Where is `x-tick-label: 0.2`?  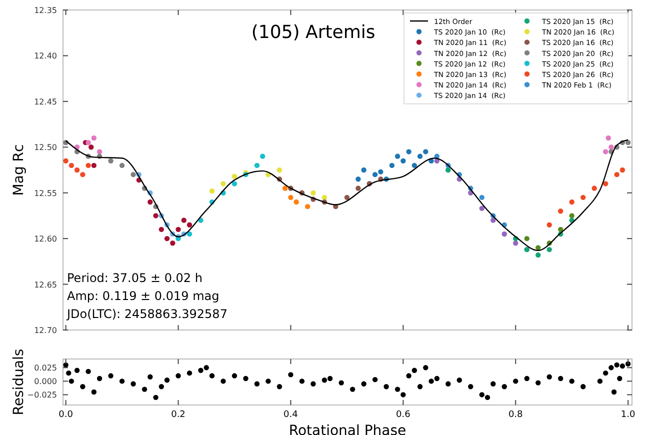 x-tick-label: 0.2 is located at coordinates (178, 415).